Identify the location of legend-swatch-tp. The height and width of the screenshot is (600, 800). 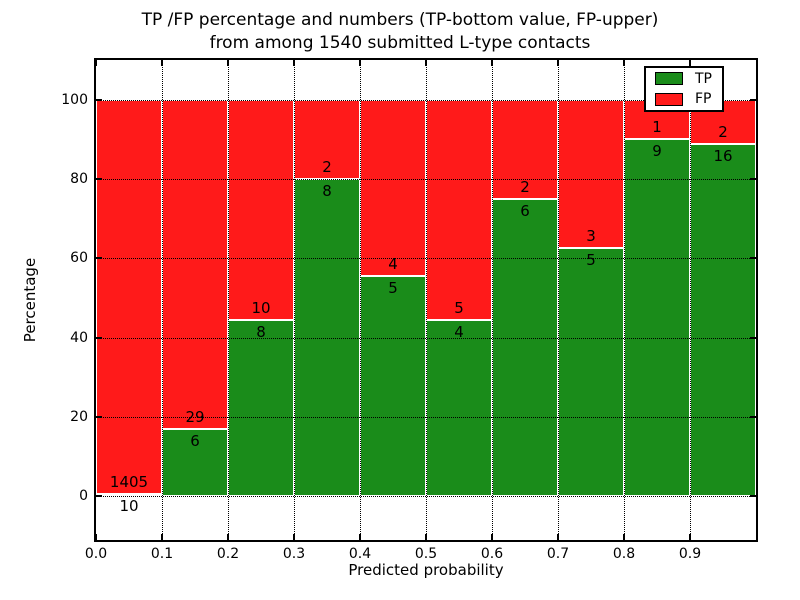
(669, 79).